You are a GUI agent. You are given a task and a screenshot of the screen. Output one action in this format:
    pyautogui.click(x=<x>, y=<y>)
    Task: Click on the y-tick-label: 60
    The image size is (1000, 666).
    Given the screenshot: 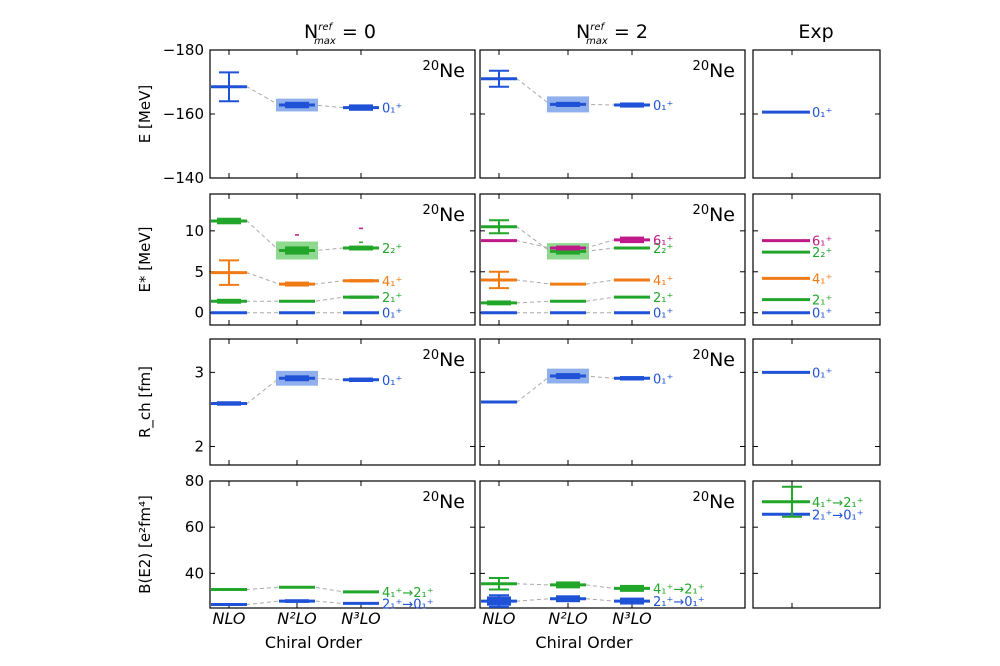 What is the action you would take?
    pyautogui.click(x=194, y=527)
    